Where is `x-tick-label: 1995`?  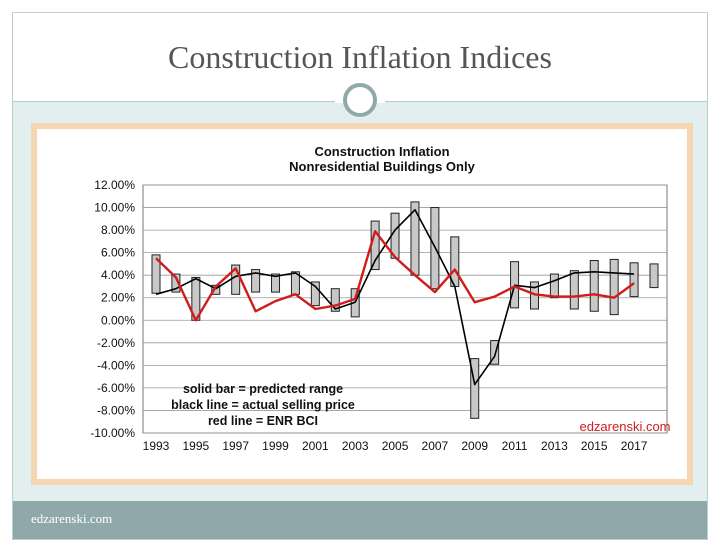
x-tick-label: 1995 is located at coordinates (195, 446).